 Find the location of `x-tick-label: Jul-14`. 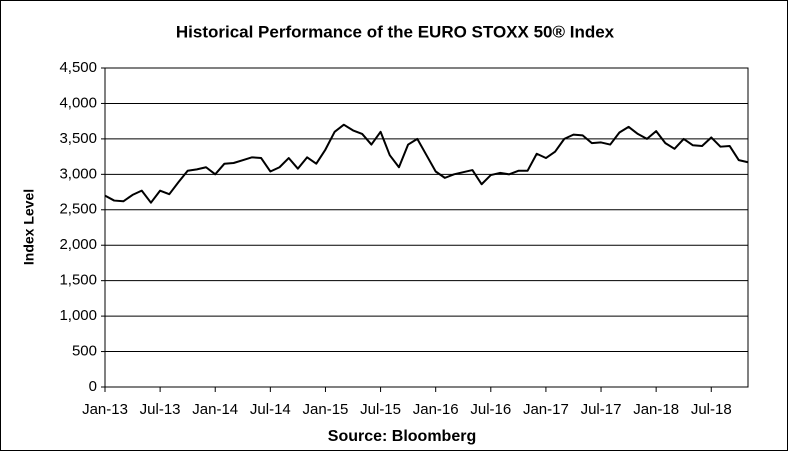

x-tick-label: Jul-14 is located at coordinates (270, 409).